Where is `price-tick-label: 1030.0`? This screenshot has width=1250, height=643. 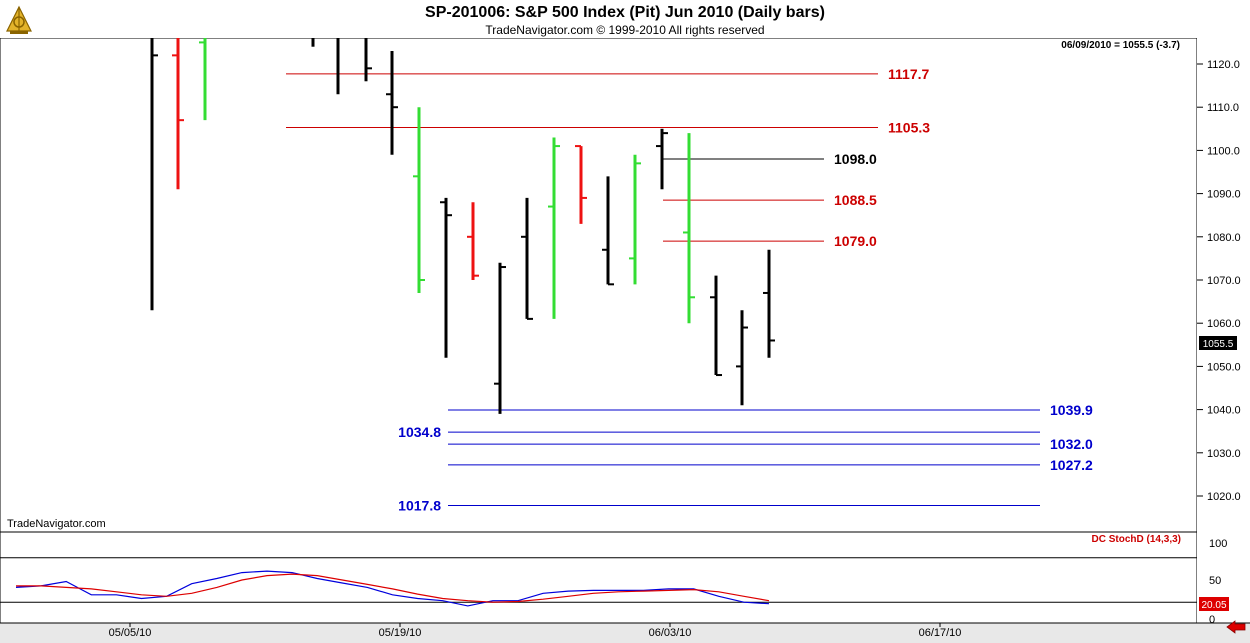
price-tick-label: 1030.0 is located at coordinates (1224, 454).